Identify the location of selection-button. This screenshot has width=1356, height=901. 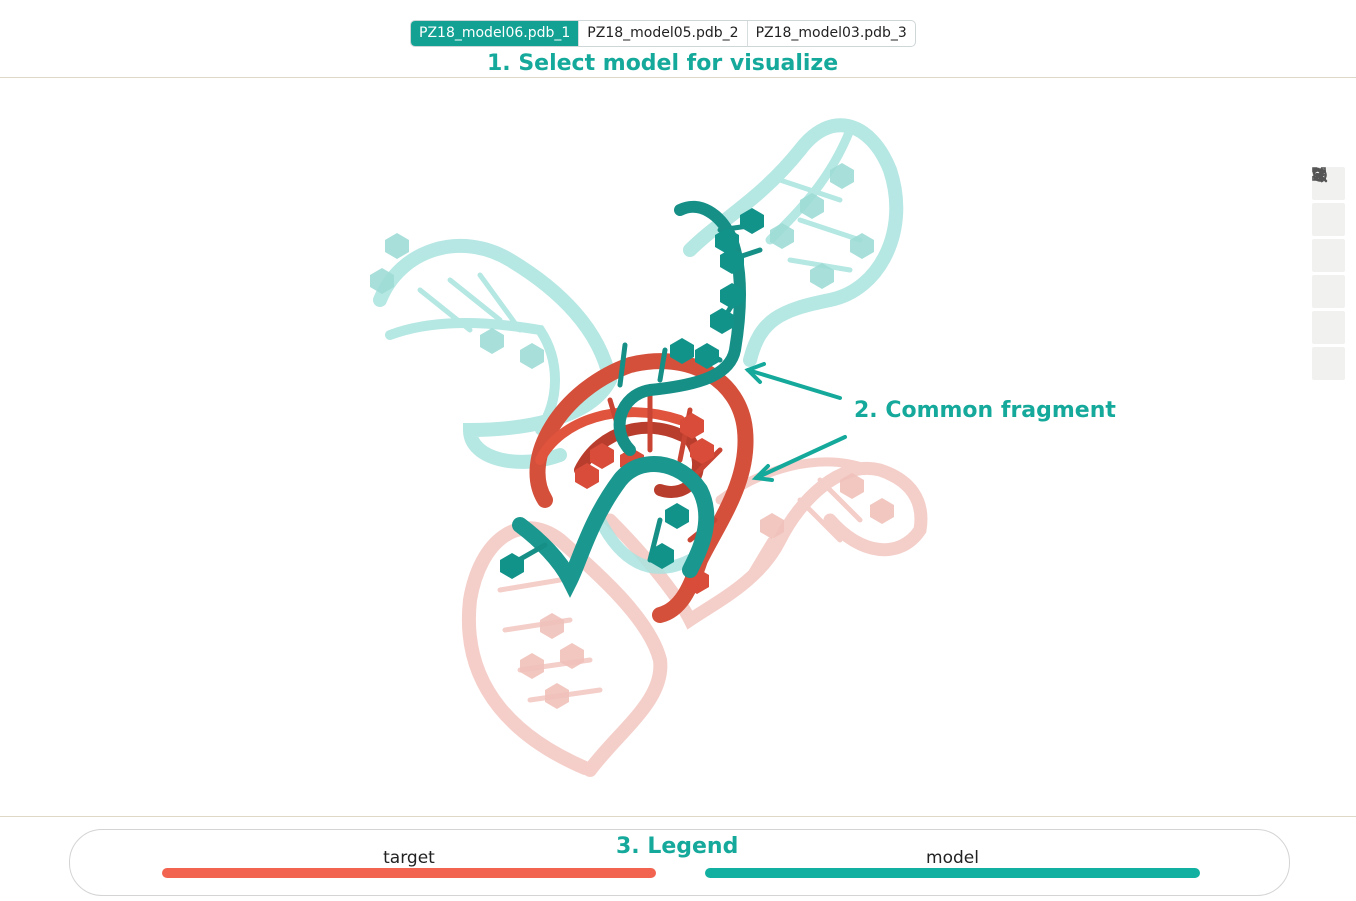
(1328, 274).